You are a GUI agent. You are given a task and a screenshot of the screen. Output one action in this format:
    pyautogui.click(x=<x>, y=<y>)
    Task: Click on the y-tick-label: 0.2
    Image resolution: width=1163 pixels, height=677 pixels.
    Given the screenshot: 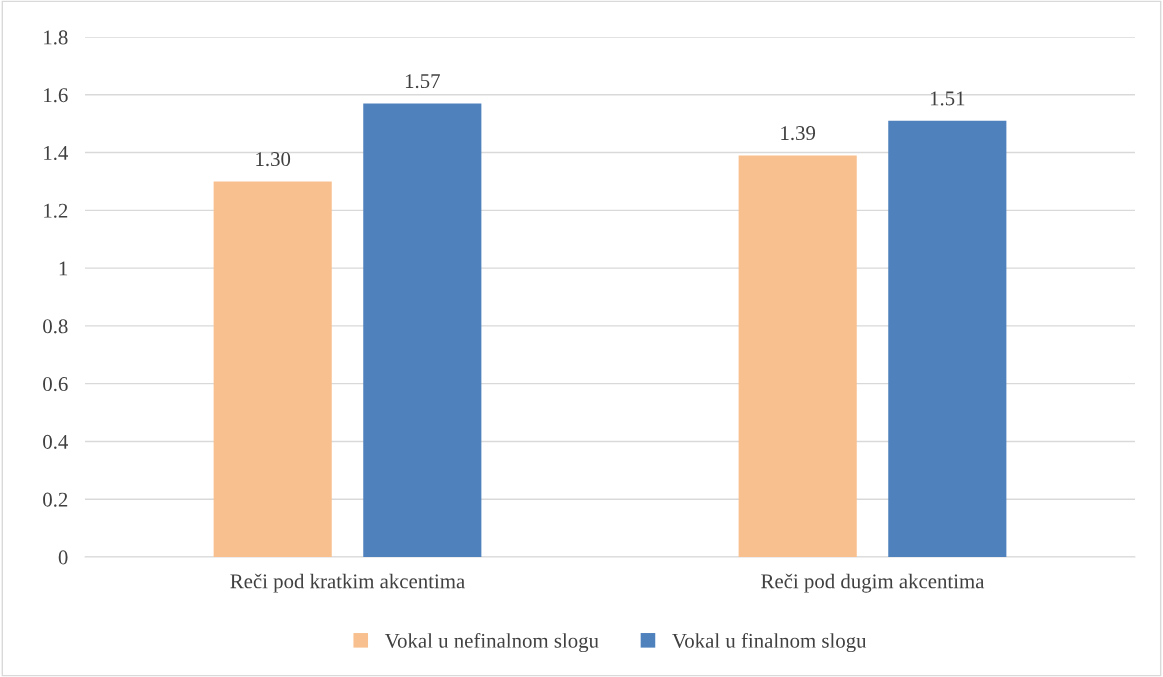 What is the action you would take?
    pyautogui.click(x=55, y=499)
    